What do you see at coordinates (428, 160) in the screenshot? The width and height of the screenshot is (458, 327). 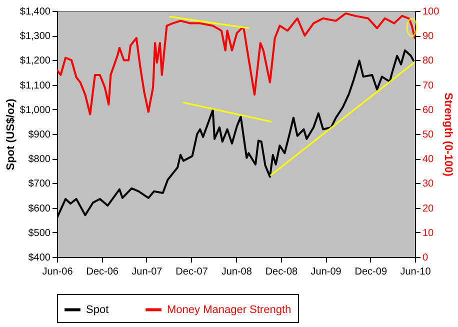 I see `y2-tick-label: 40` at bounding box center [428, 160].